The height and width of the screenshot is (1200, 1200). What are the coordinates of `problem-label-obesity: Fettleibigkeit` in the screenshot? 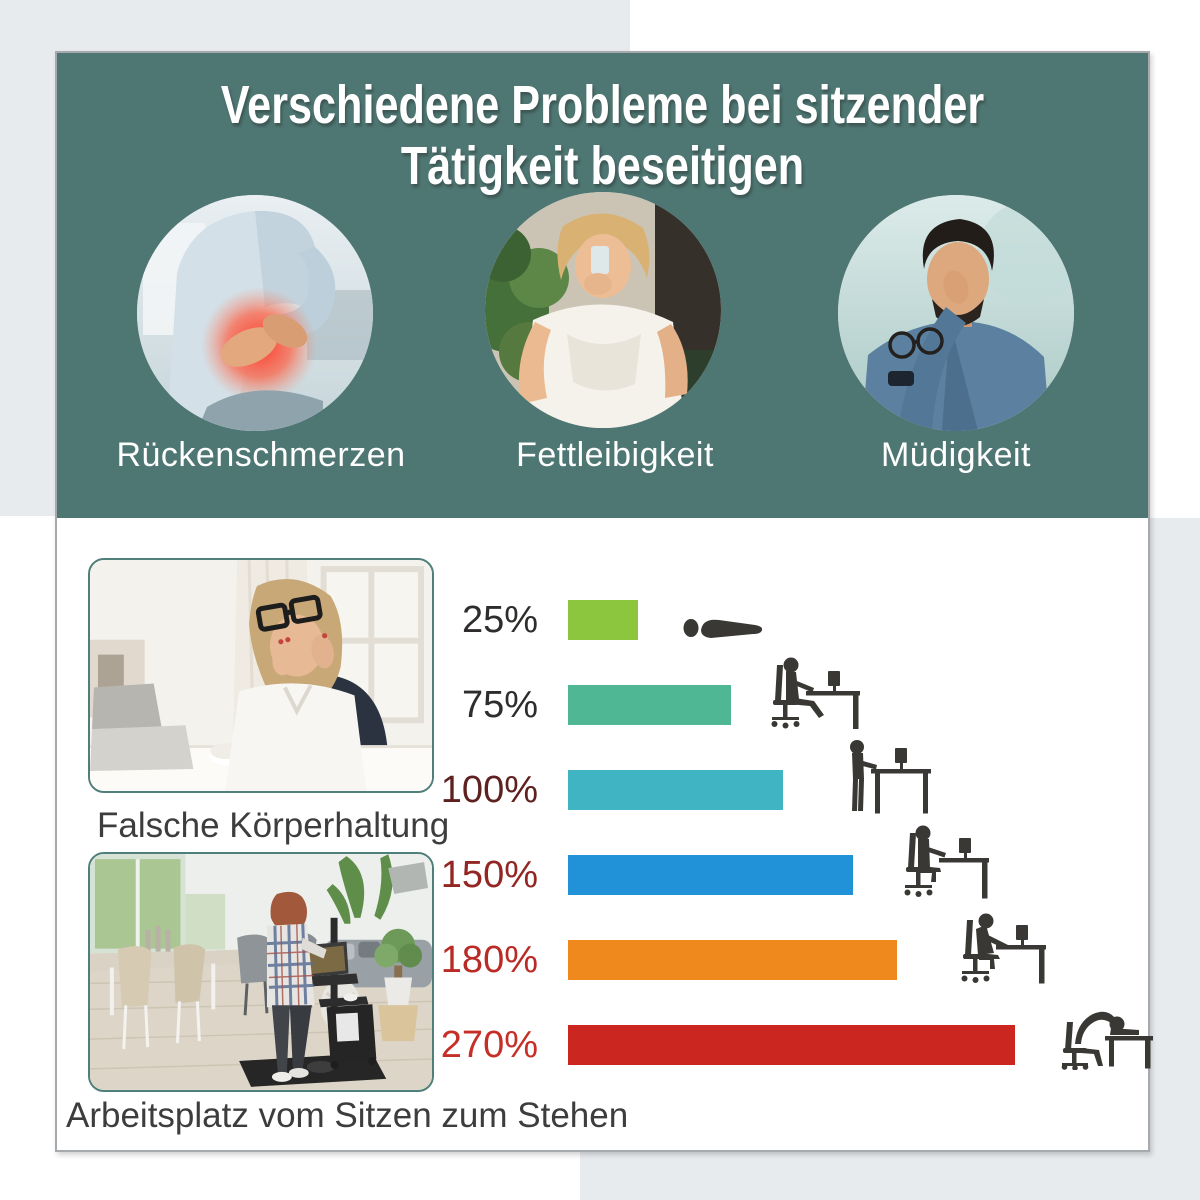 It's located at (615, 455).